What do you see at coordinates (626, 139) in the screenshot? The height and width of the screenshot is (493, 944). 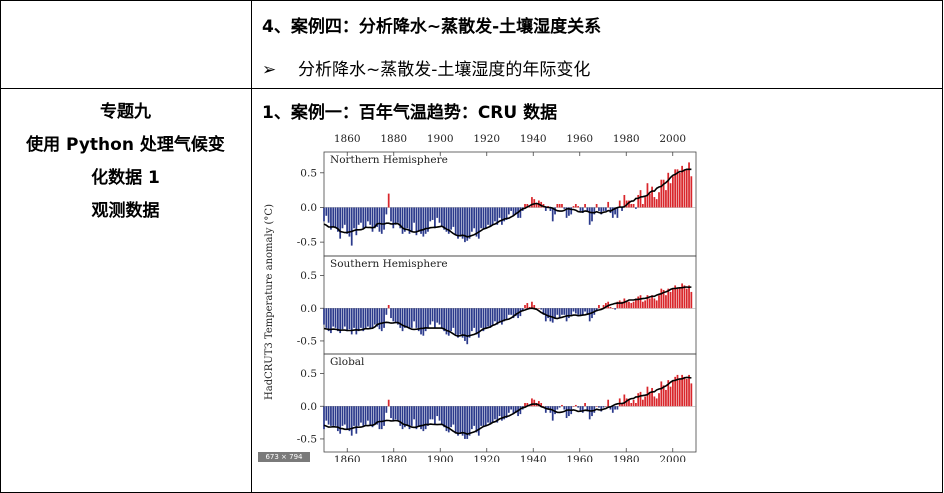 I see `x-tick-label-top: 1980` at bounding box center [626, 139].